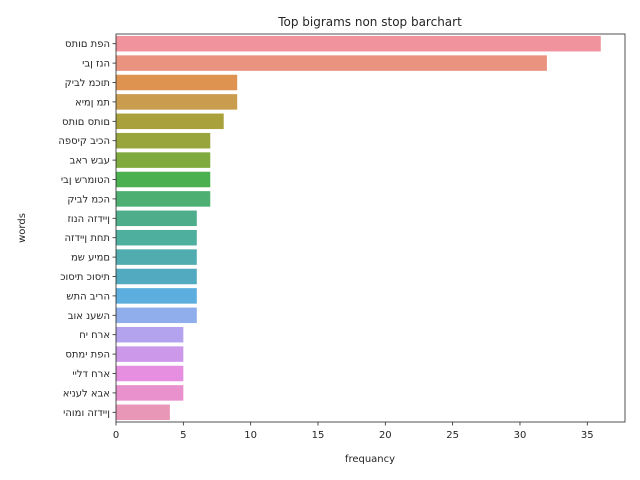 This screenshot has width=640, height=480. What do you see at coordinates (89, 316) in the screenshot?
I see `y-tick-label: השענ אוב` at bounding box center [89, 316].